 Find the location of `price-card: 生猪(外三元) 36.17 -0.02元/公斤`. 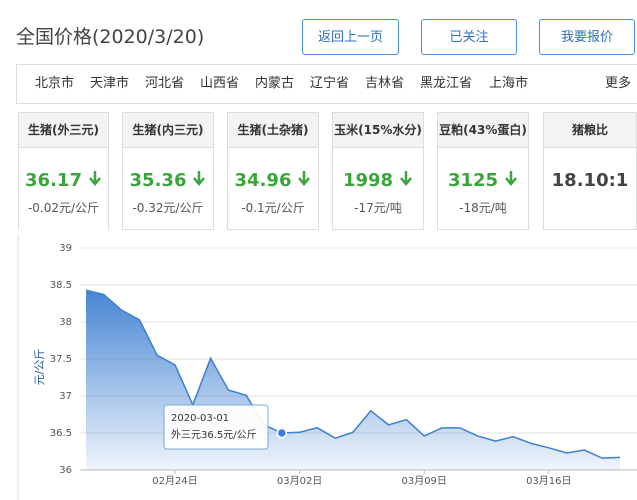

price-card: 生猪(外三元) 36.17 -0.02元/公斤 is located at coordinates (63, 171).